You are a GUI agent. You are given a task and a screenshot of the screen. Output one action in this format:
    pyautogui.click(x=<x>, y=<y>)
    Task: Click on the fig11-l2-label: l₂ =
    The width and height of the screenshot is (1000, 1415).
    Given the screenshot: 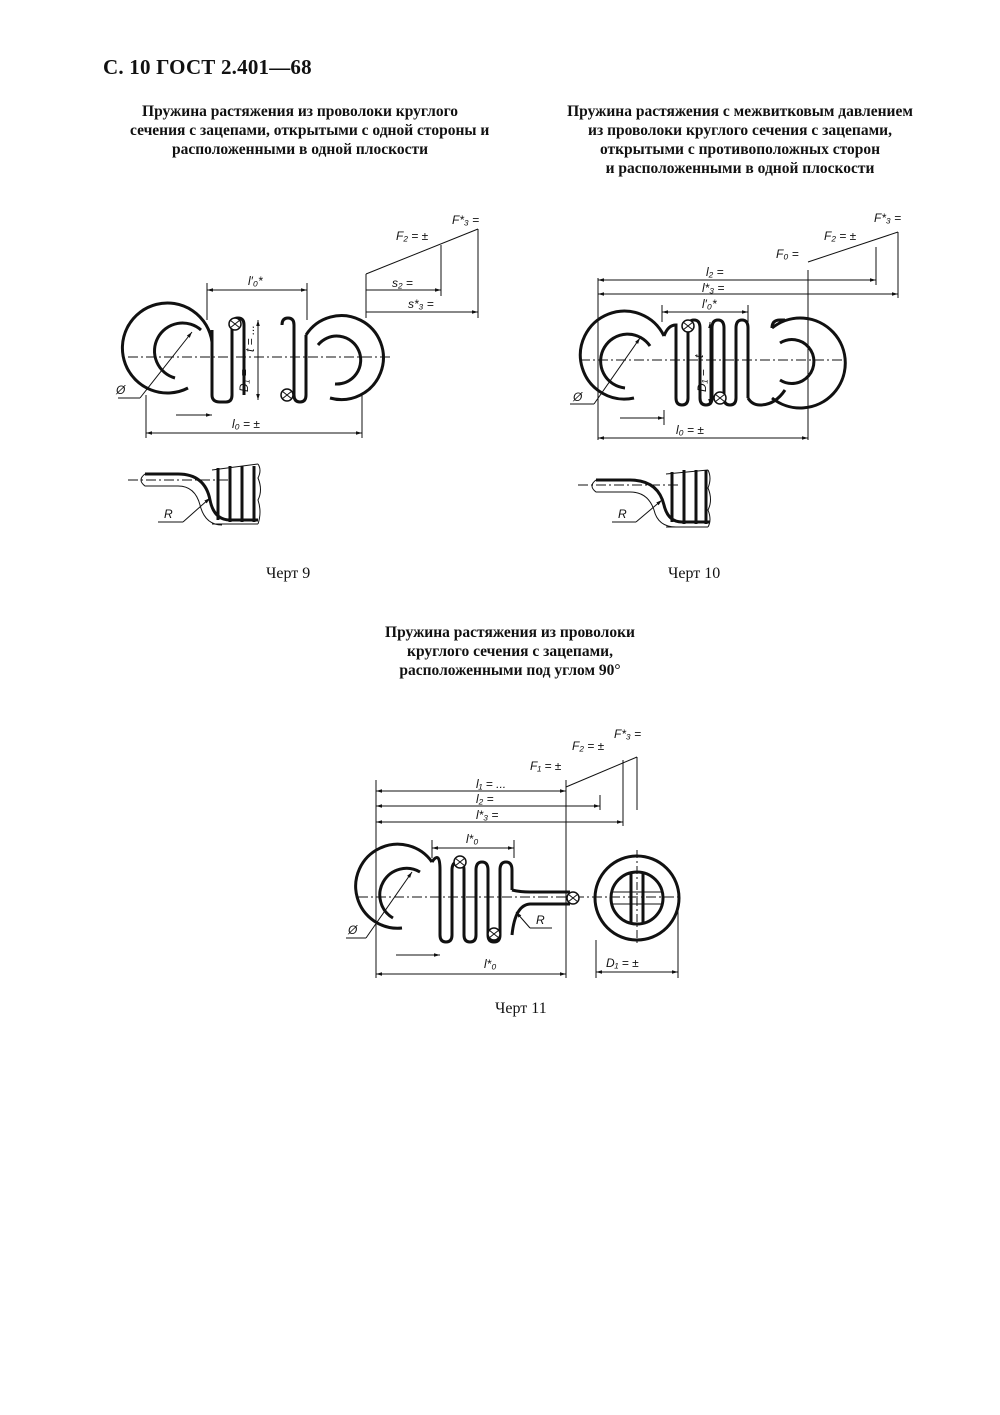 What is the action you would take?
    pyautogui.click(x=485, y=799)
    